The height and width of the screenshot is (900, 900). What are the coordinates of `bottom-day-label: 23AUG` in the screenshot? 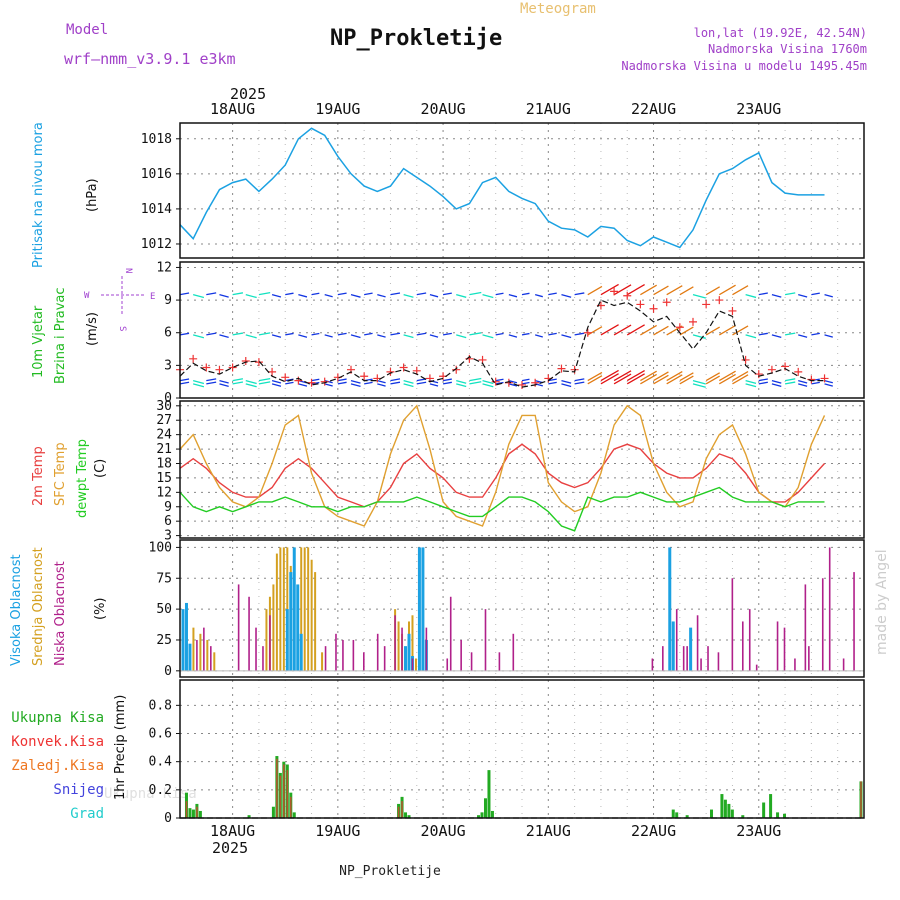 It's located at (758, 831).